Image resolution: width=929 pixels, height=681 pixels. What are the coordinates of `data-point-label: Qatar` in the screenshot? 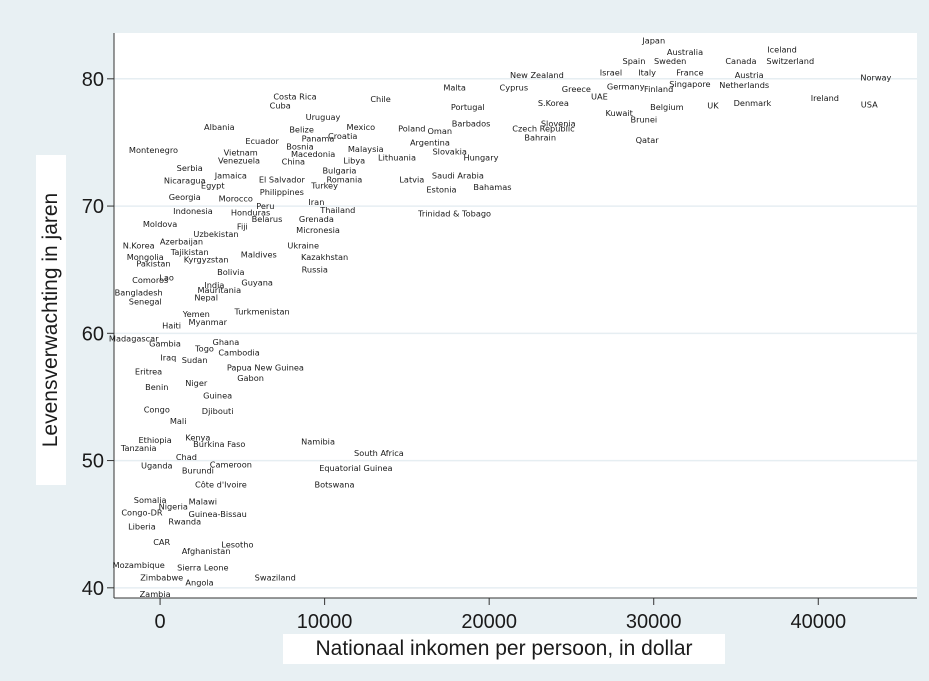 It's located at (648, 140).